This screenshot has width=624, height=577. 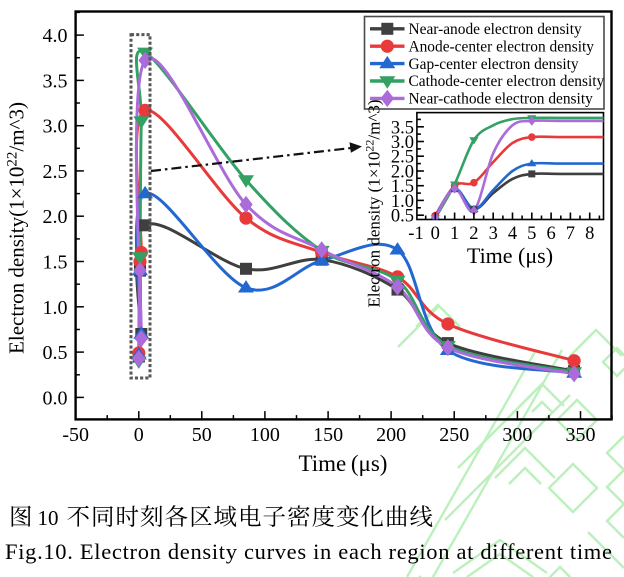 What do you see at coordinates (570, 234) in the screenshot?
I see `svg-text: 7` at bounding box center [570, 234].